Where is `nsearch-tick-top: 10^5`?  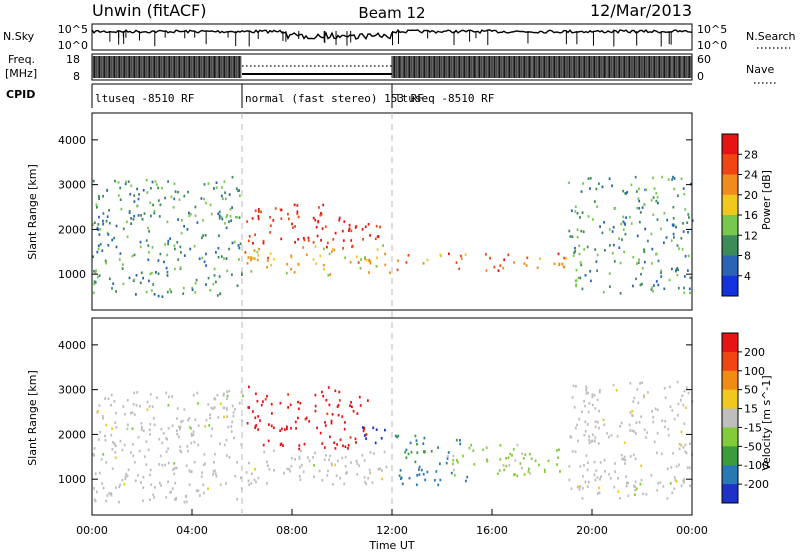
nsearch-tick-top: 10^5 is located at coordinates (712, 29).